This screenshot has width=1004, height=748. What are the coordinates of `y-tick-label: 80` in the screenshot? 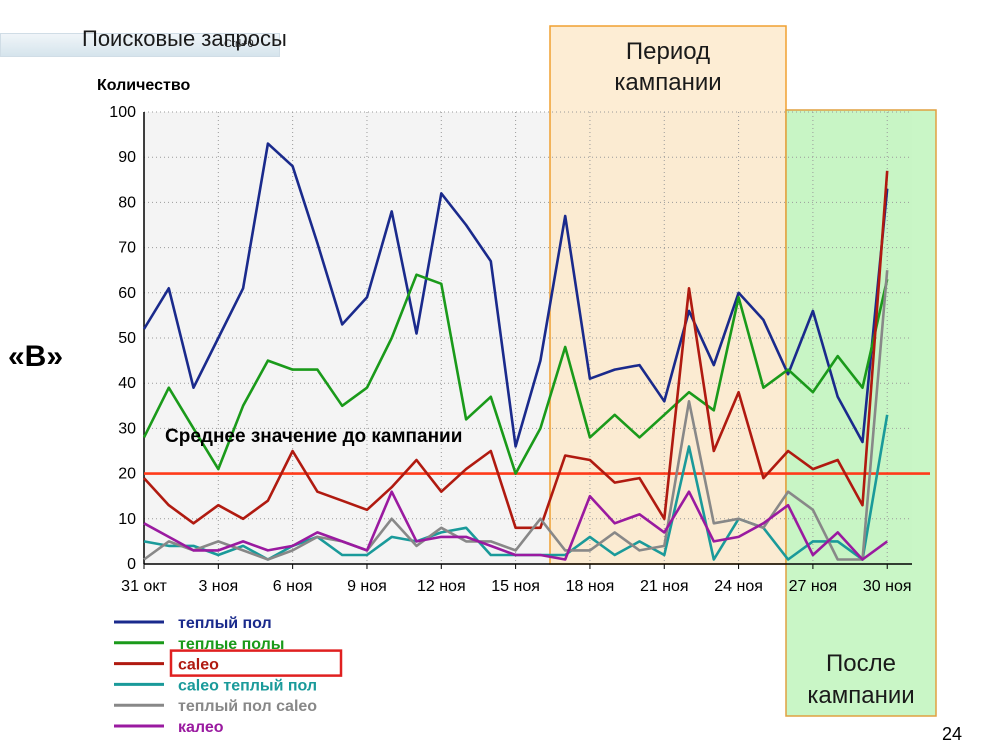 It's located at (127, 202).